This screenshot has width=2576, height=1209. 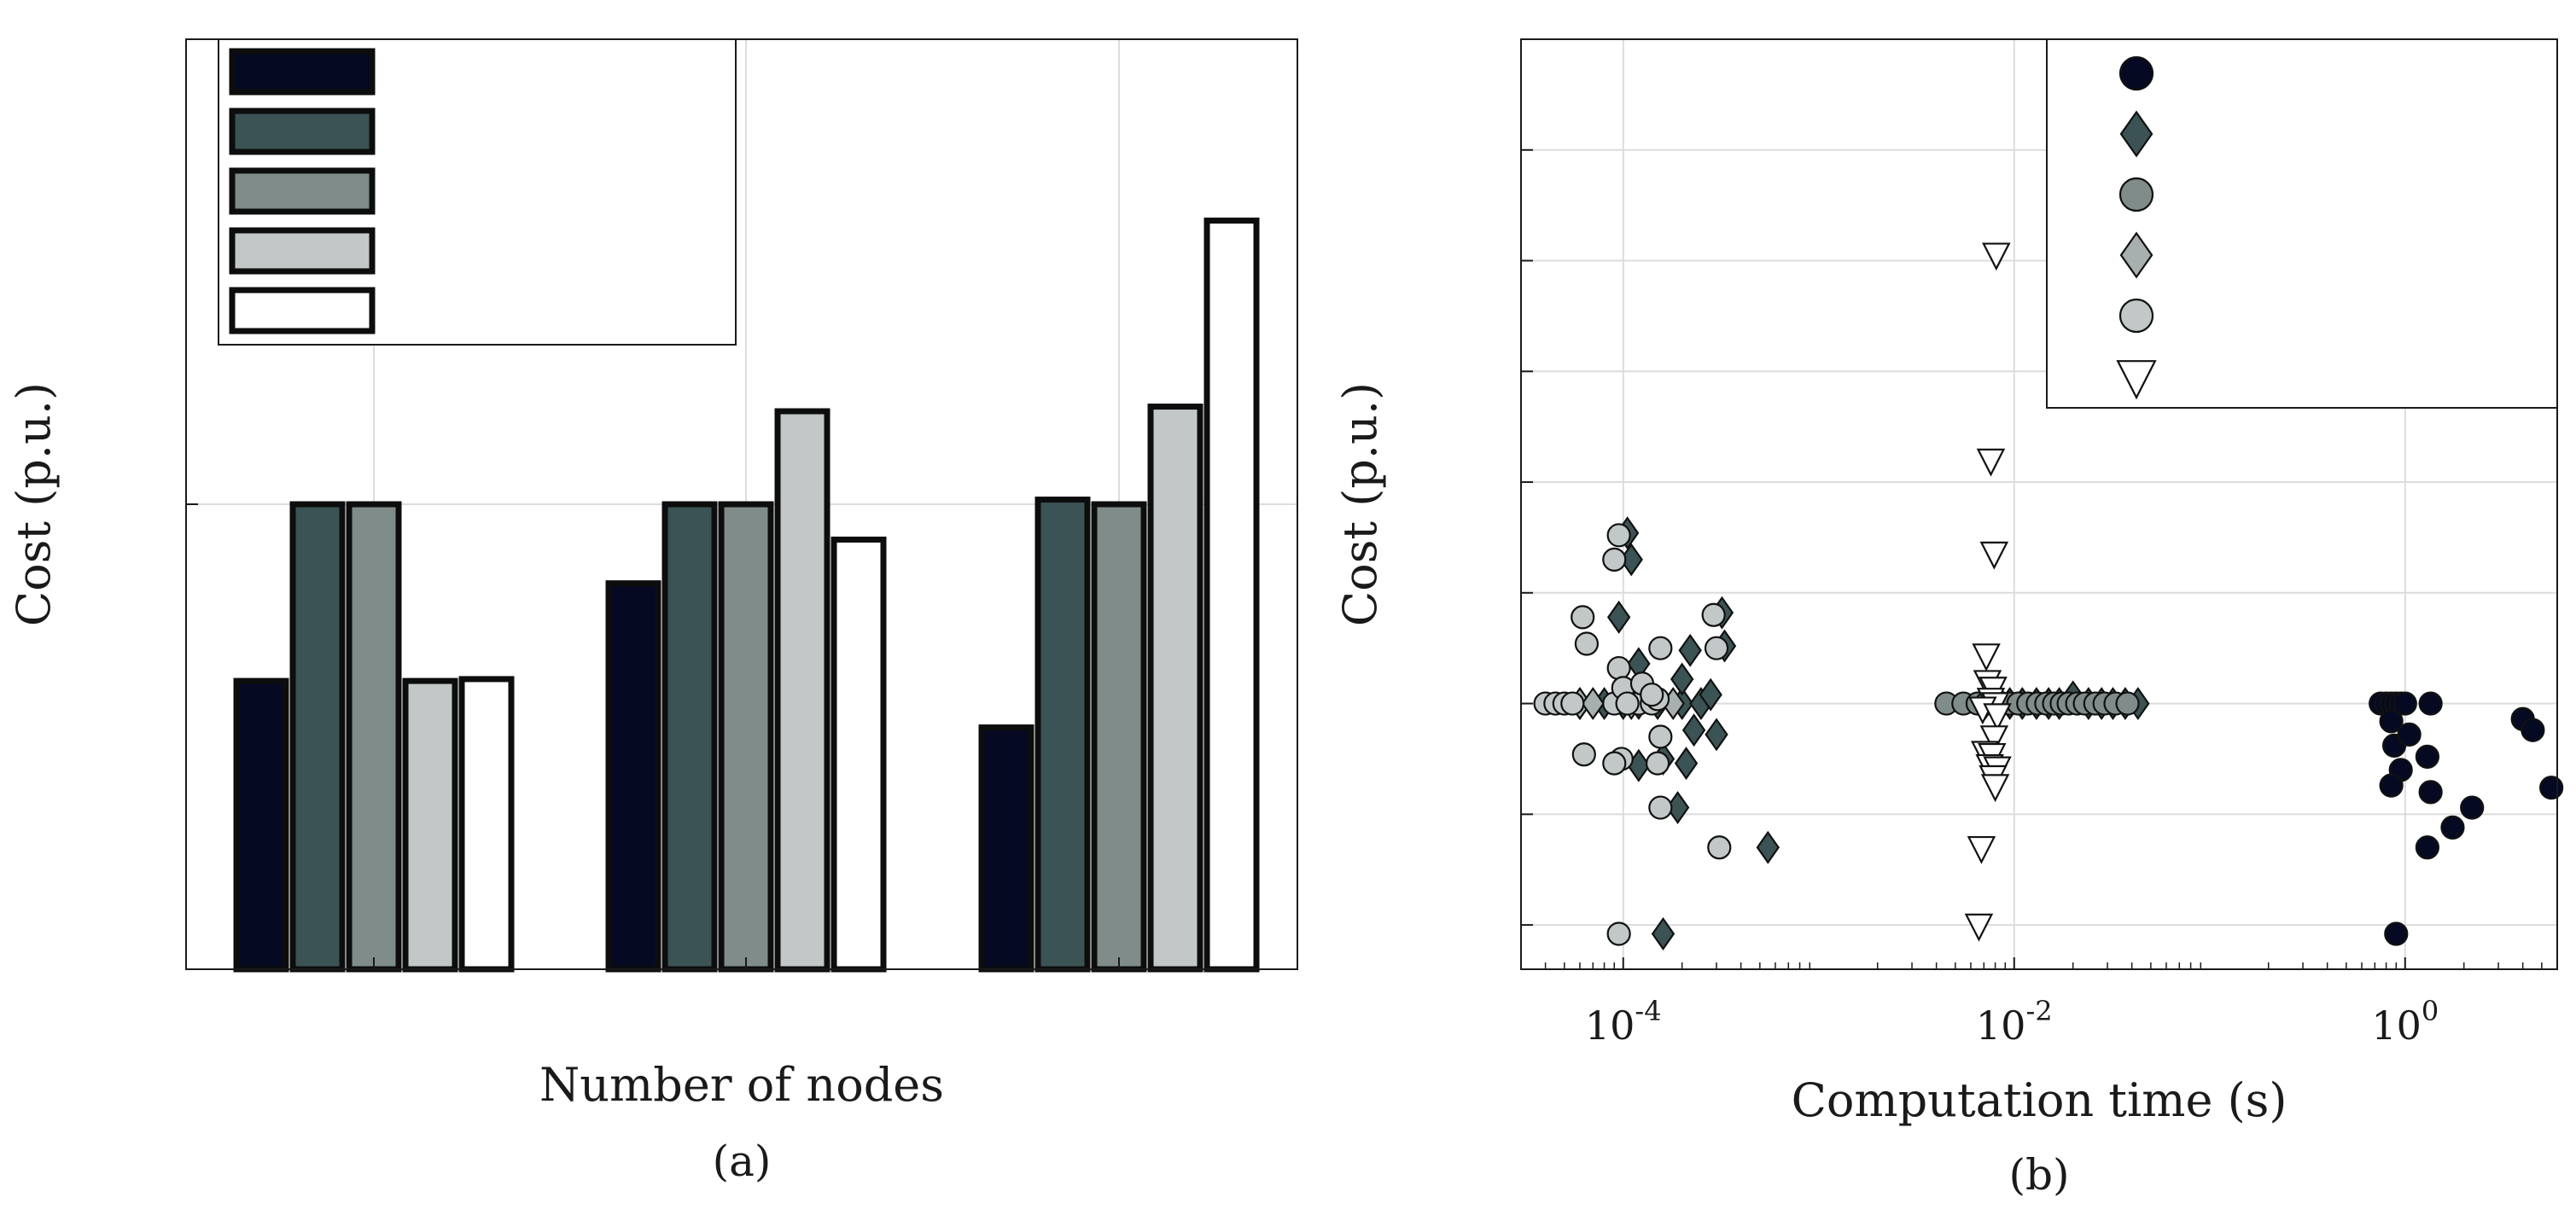 I want to click on tick-exponent: -2, so click(x=2038, y=1011).